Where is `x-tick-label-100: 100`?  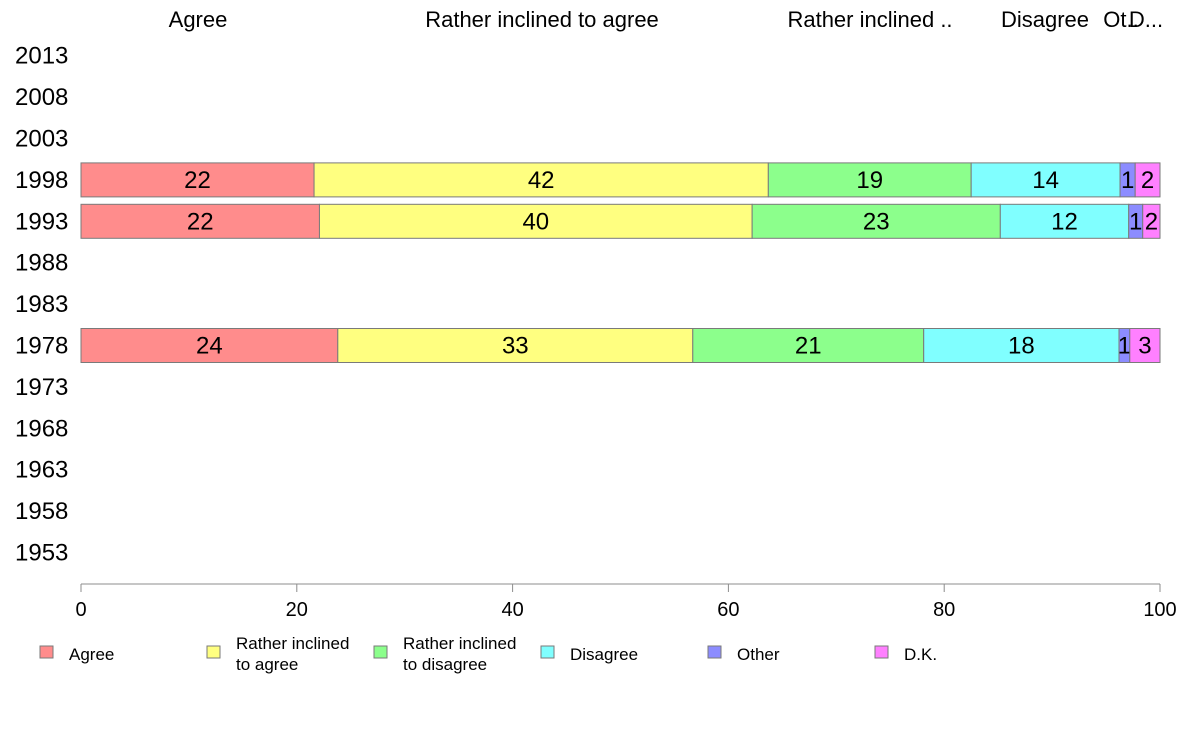
x-tick-label-100: 100 is located at coordinates (1159, 610).